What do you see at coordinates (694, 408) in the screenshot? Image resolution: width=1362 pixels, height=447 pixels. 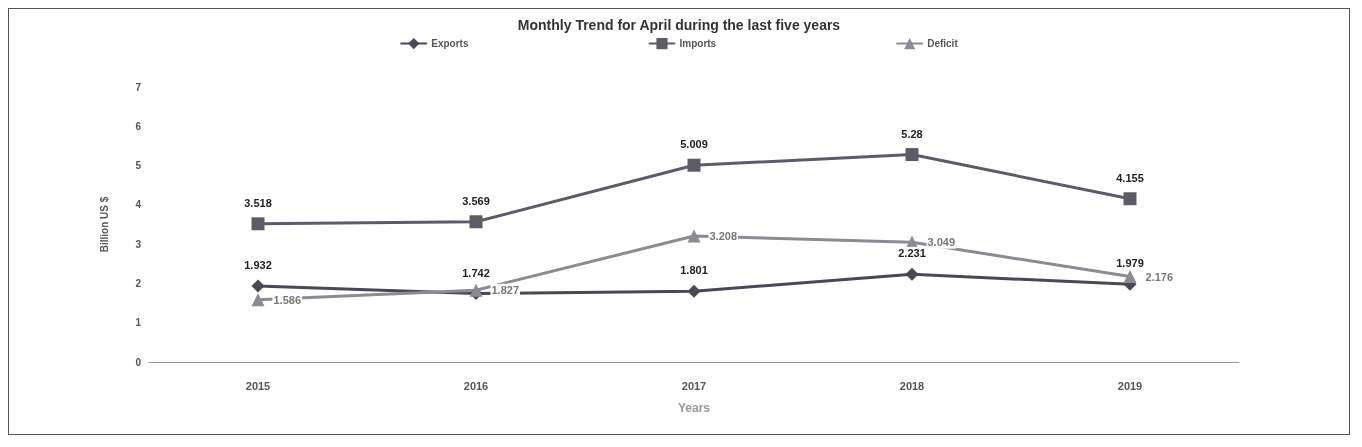 I see `x-axis-title: Years` at bounding box center [694, 408].